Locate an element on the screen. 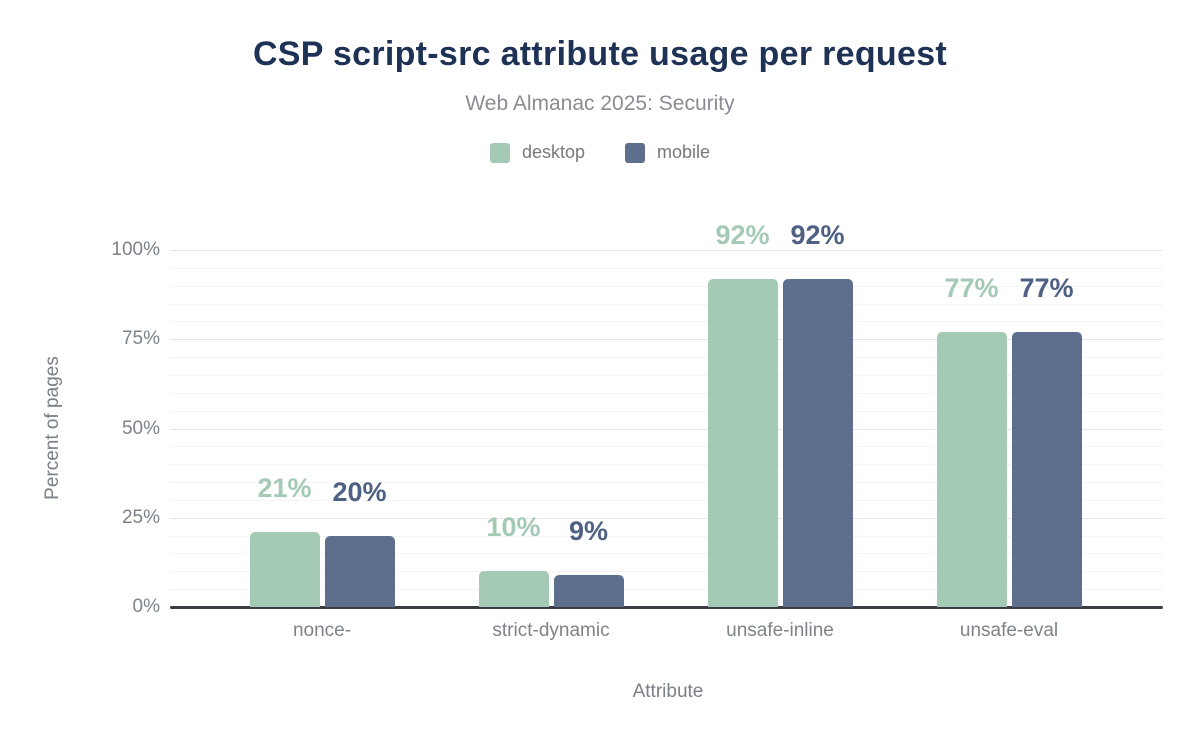 The image size is (1200, 742). value-label-mobile-strict-dynamic: 9% is located at coordinates (588, 530).